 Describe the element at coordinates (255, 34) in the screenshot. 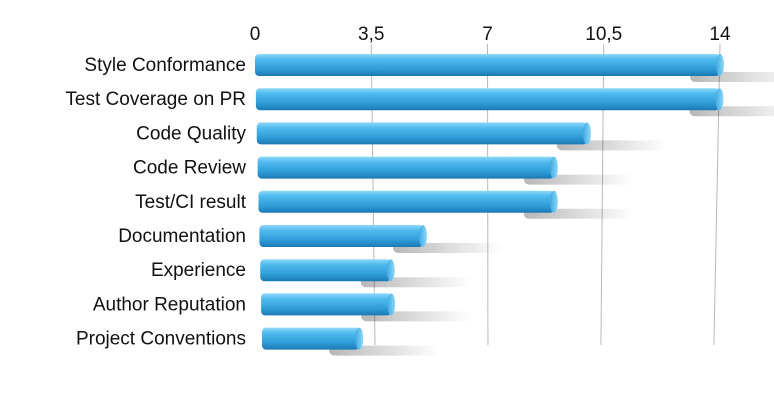

I see `x-tick-label: 0` at that location.